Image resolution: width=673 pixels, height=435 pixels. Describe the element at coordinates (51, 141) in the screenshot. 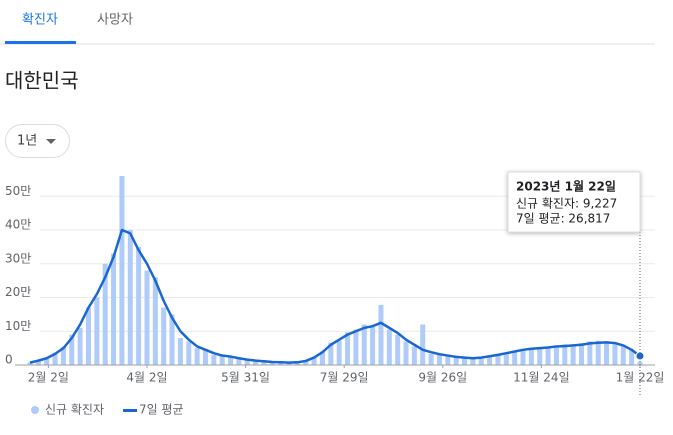

I see `dropdown-arrow` at that location.